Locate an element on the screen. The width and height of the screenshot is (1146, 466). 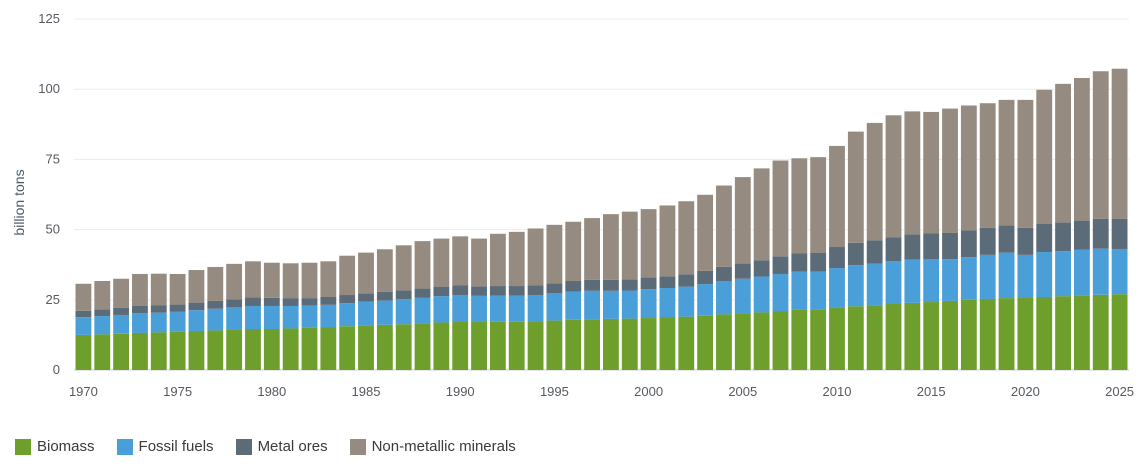
bar-segment-fossil-fuels-1975 is located at coordinates (177, 321).